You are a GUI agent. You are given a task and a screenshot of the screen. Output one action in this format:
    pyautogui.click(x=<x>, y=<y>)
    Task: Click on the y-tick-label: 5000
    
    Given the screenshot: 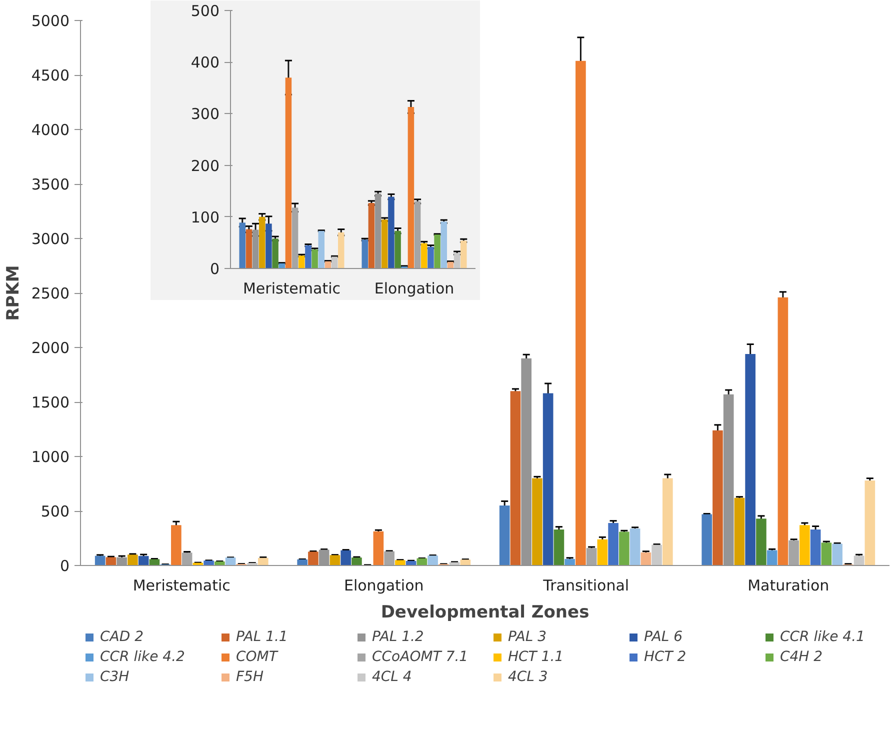 What is the action you would take?
    pyautogui.click(x=50, y=21)
    